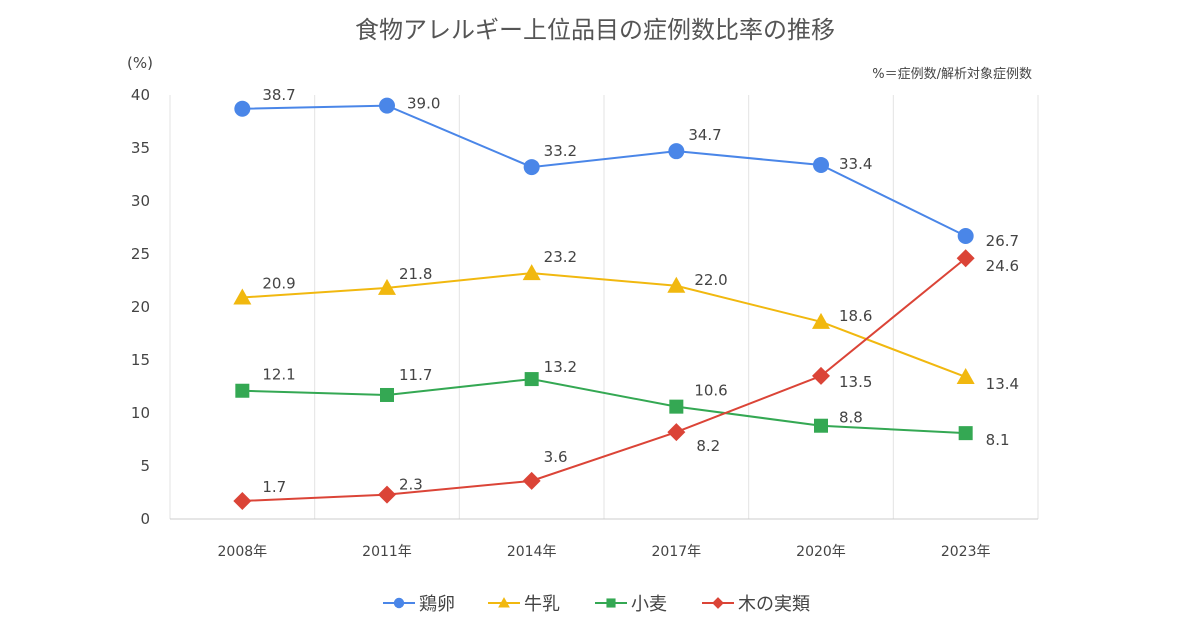  What do you see at coordinates (140, 201) in the screenshot?
I see `y-tick-label: 30` at bounding box center [140, 201].